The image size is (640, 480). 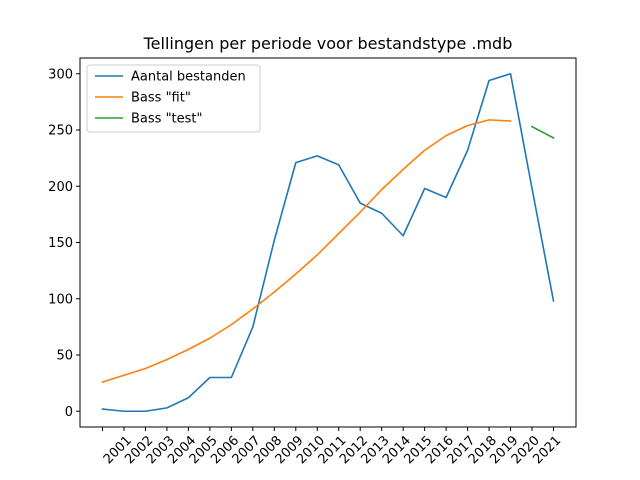 What do you see at coordinates (60, 187) in the screenshot?
I see `y-tick-label: 200` at bounding box center [60, 187].